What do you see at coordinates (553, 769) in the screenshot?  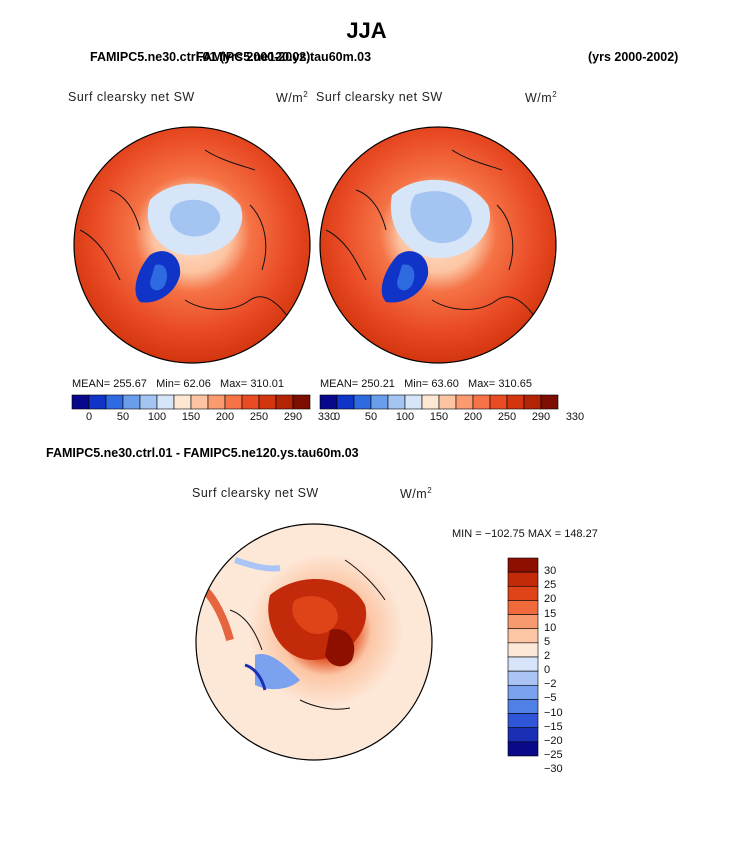 I see `colorbar-tick-label: −30` at bounding box center [553, 769].